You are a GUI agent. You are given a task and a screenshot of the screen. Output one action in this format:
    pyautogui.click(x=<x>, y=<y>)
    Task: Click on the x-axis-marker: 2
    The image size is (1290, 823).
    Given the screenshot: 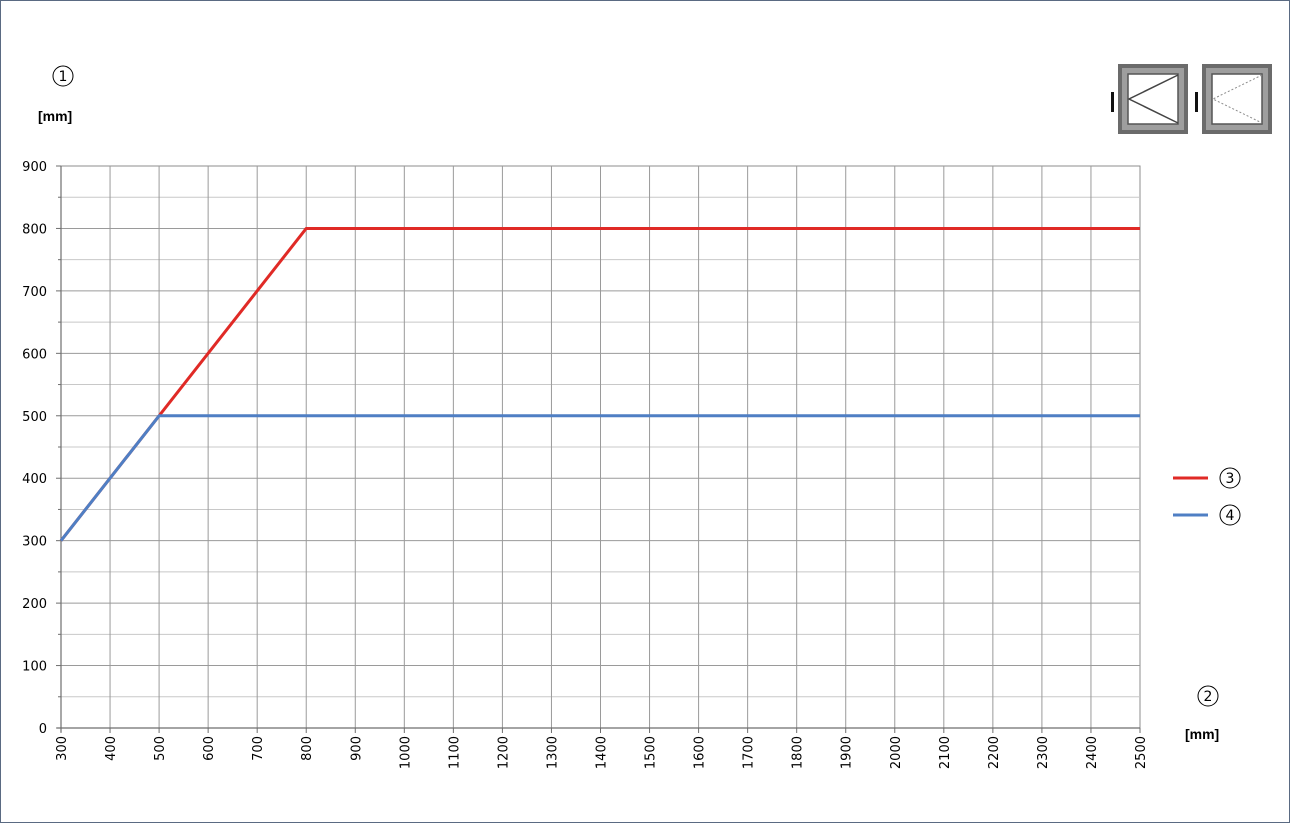 What is the action you would take?
    pyautogui.click(x=1208, y=696)
    